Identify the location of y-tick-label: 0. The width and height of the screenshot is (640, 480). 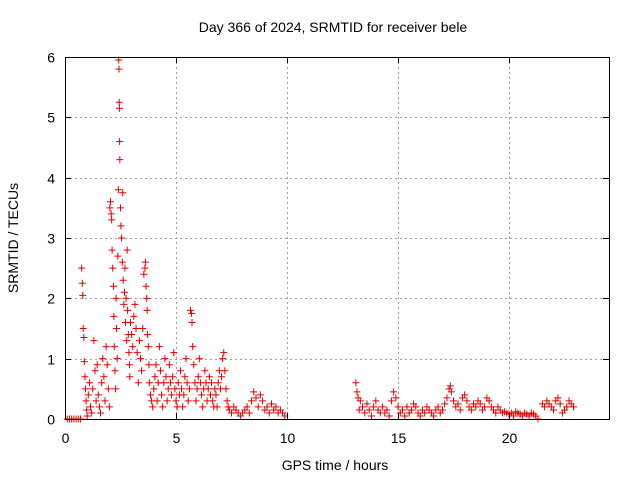
(51, 420).